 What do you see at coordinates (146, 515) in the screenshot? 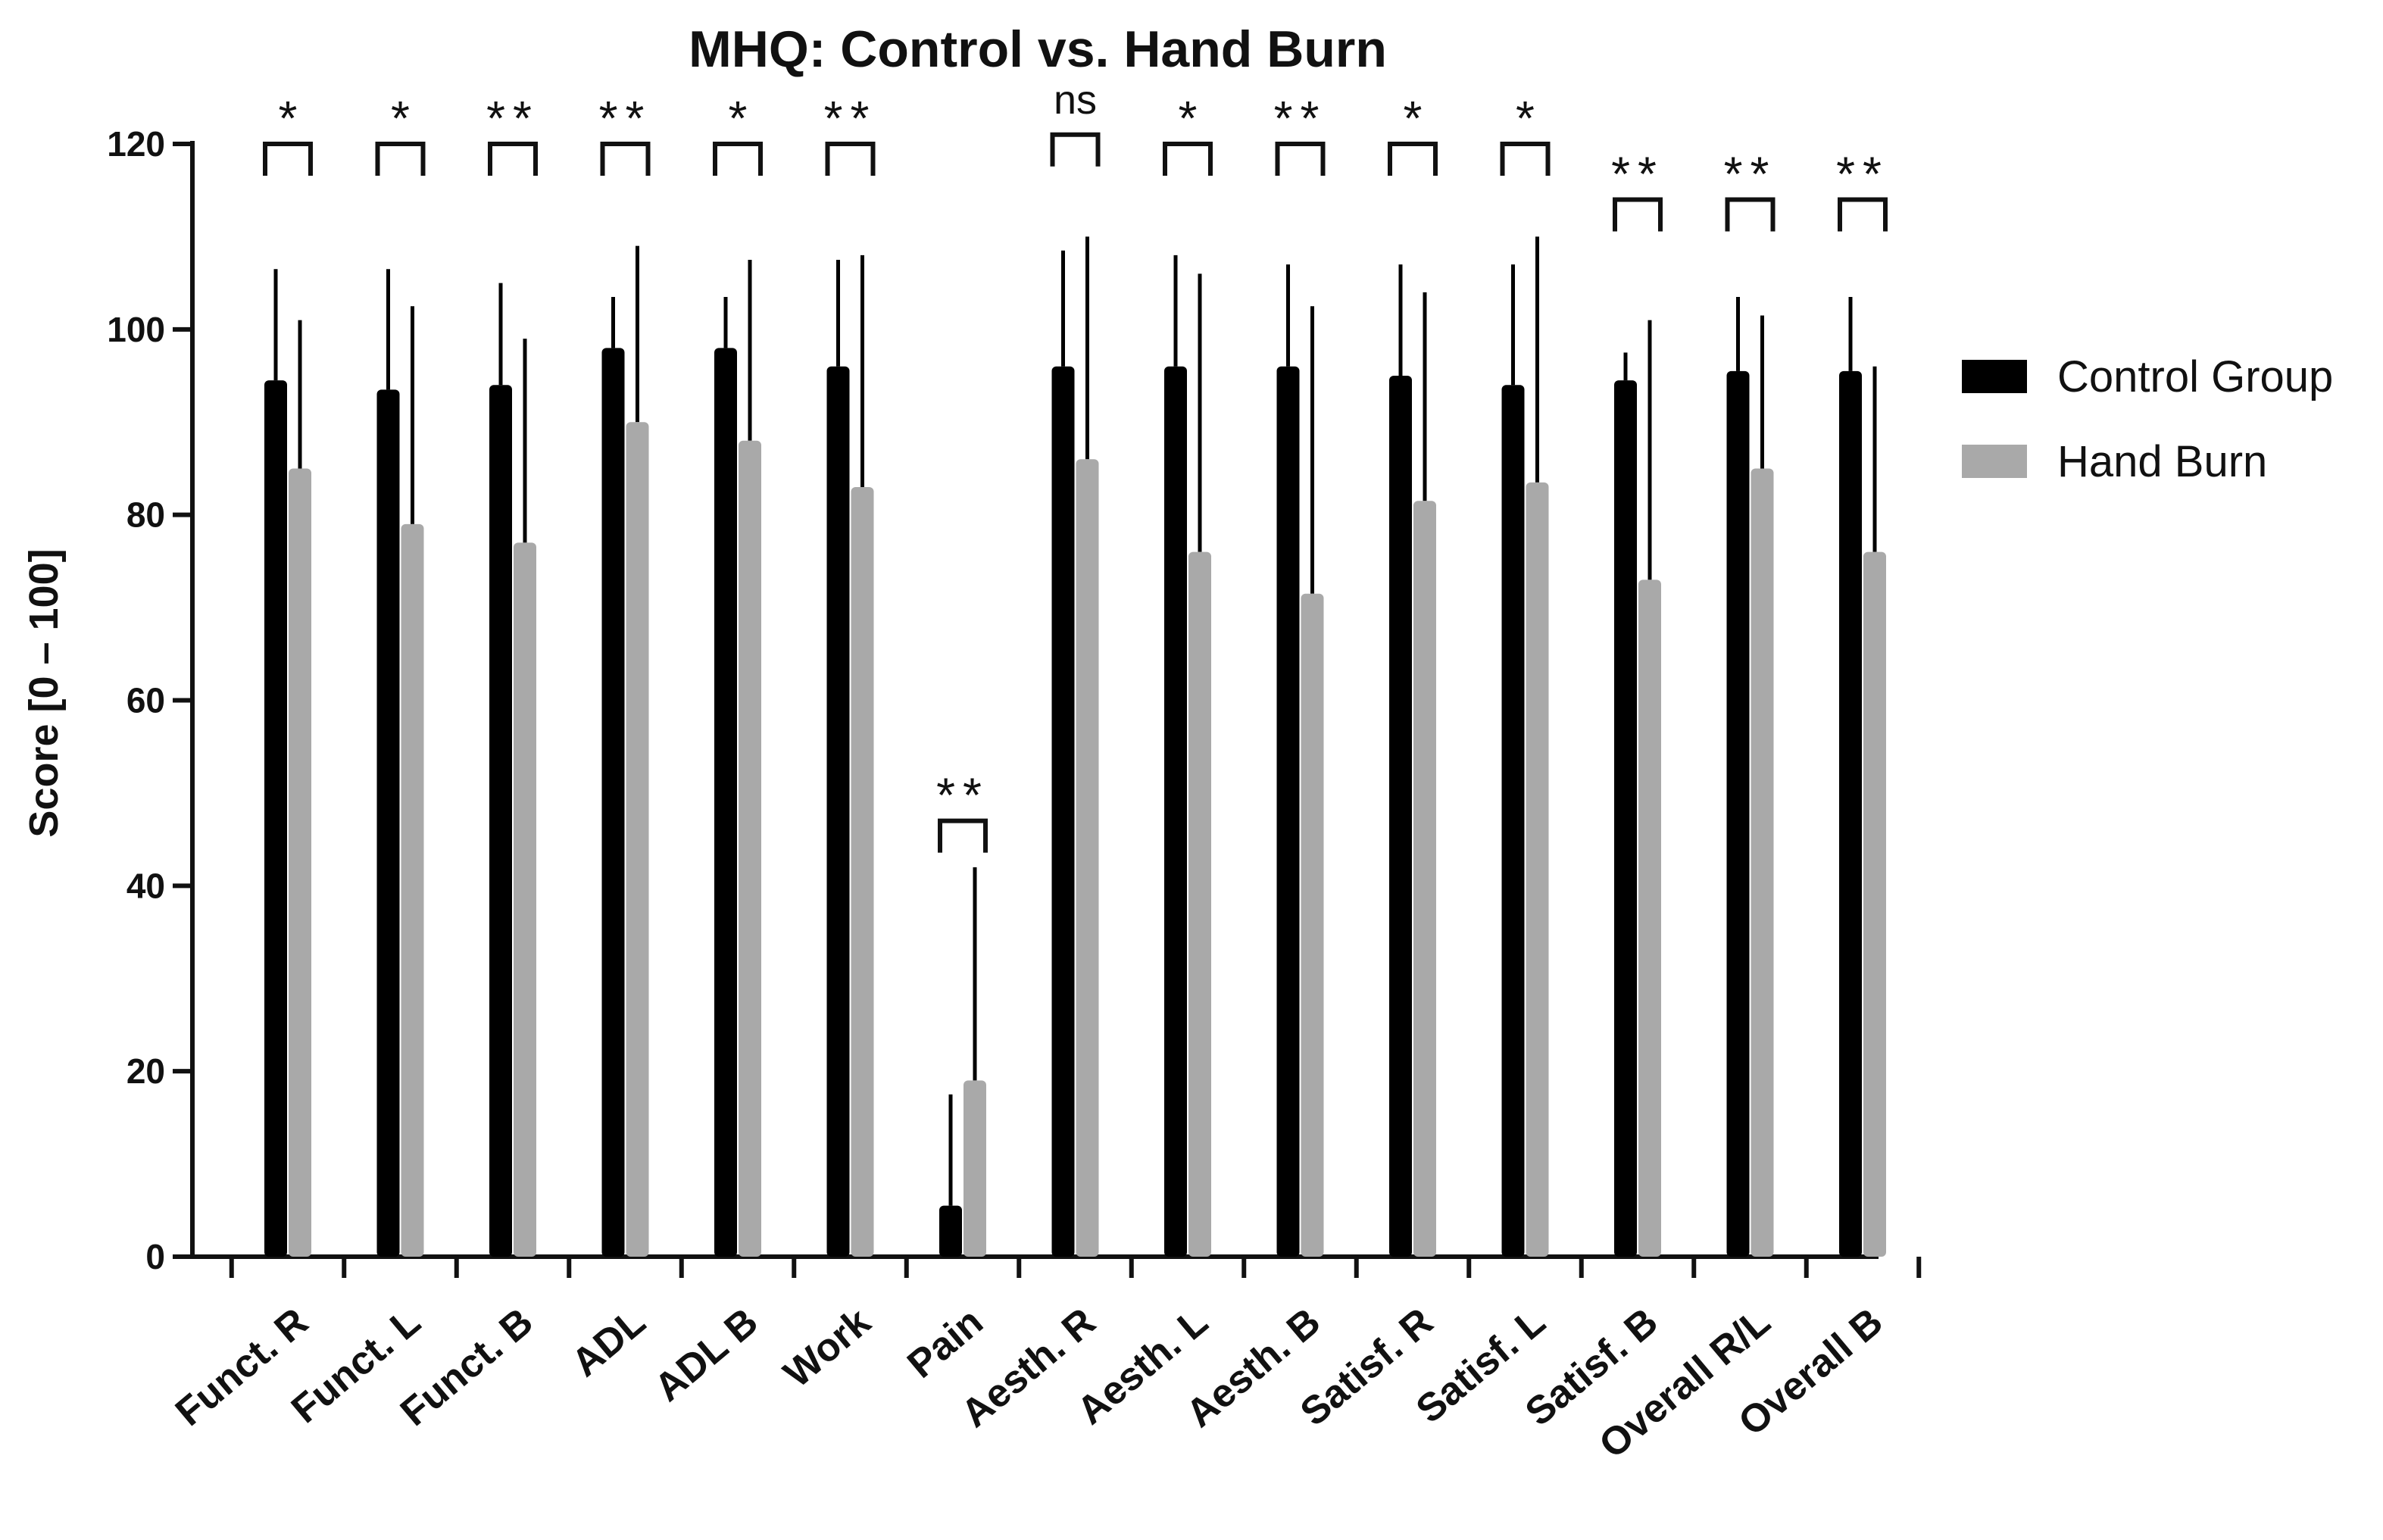
I see `y-tick-label: 80` at bounding box center [146, 515].